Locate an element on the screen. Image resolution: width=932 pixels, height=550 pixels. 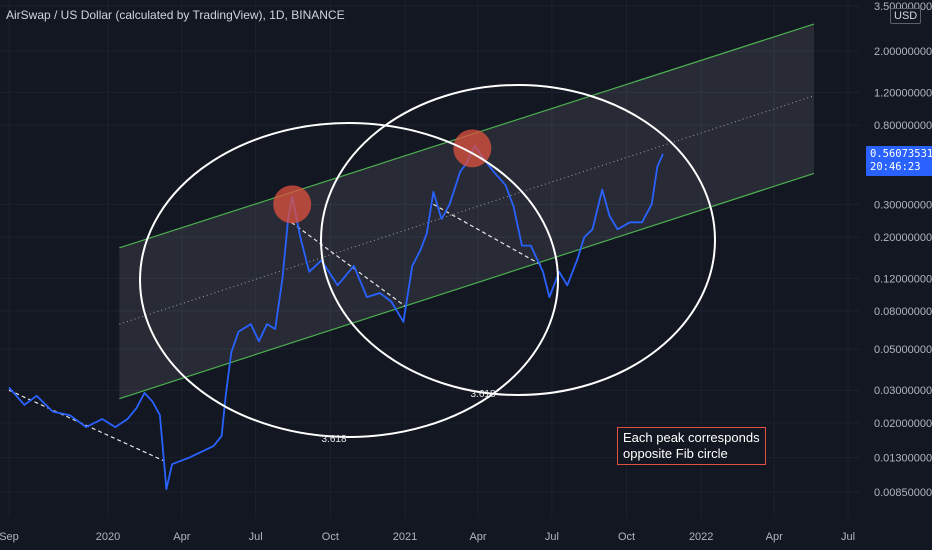
x-axis-tick-label: 2020 is located at coordinates (108, 537).